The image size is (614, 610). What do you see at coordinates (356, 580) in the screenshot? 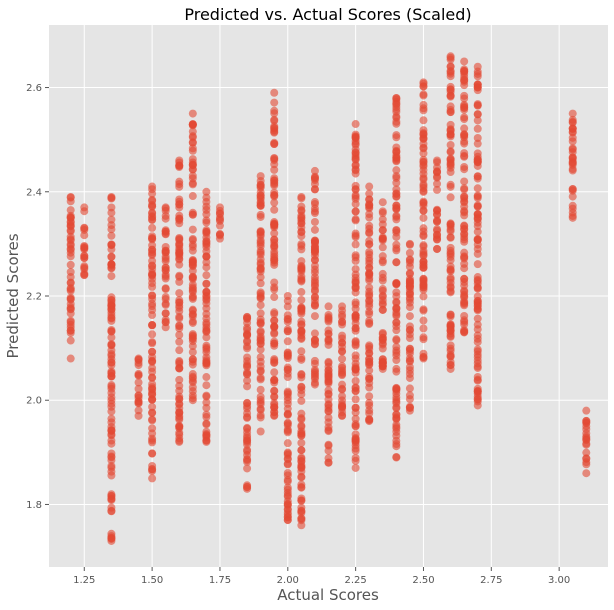
I see `x-tick-label: 2.25` at bounding box center [356, 580].